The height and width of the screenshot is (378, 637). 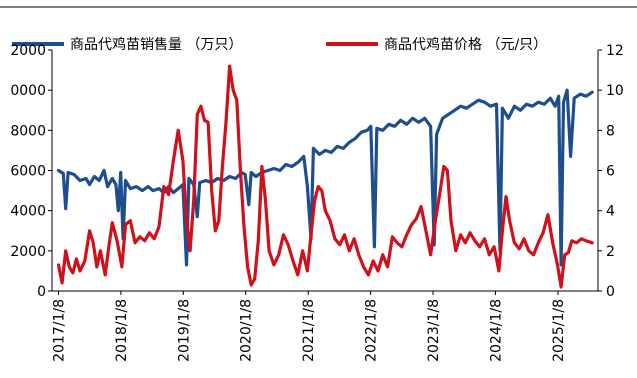 I want to click on y-right-tick-label: 10, so click(x=615, y=91).